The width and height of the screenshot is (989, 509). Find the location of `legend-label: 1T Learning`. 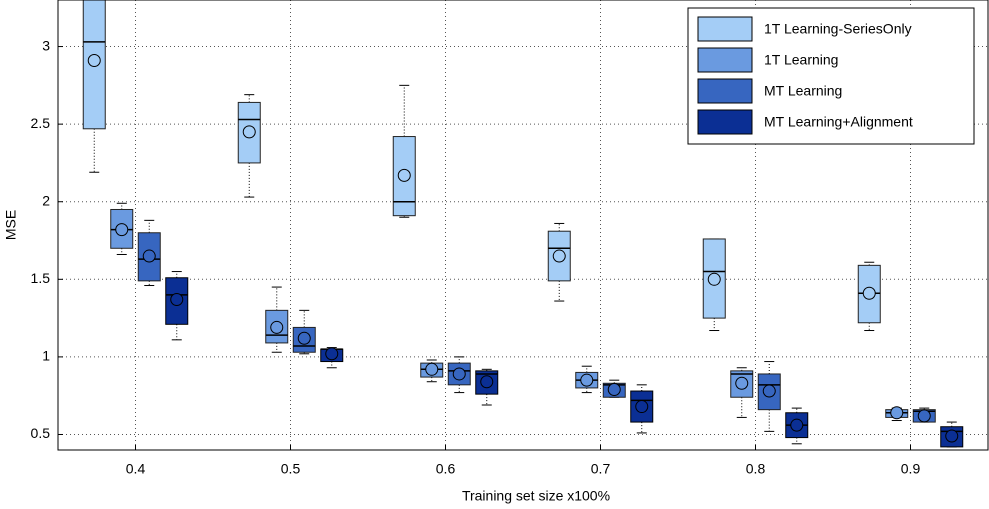

legend-label: 1T Learning is located at coordinates (801, 60).